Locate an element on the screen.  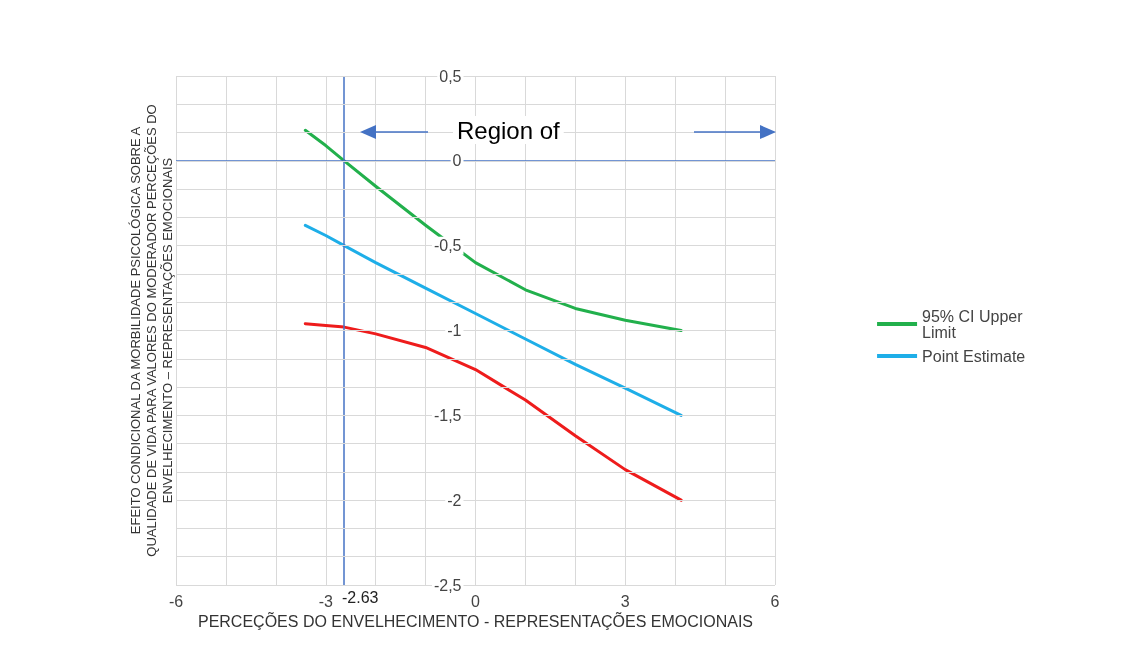
y-tick-label: -1 is located at coordinates (454, 330).